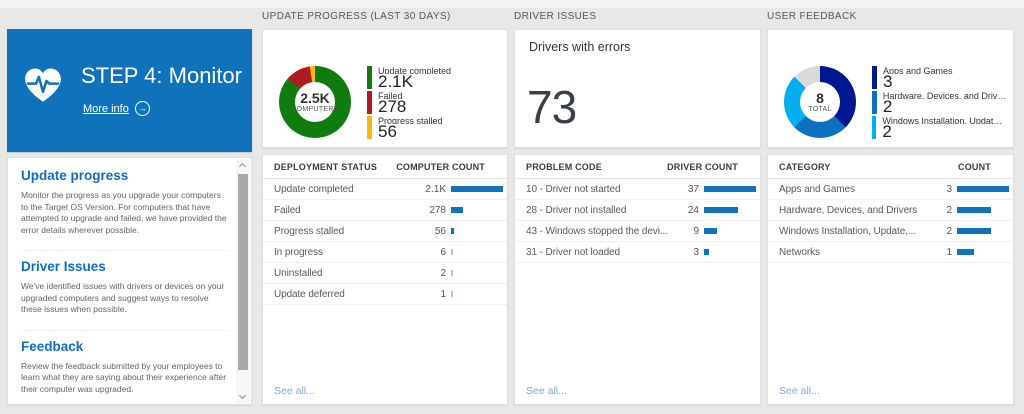 The width and height of the screenshot is (1024, 414). I want to click on table-row: 28 - Driver not installed 24, so click(637, 210).